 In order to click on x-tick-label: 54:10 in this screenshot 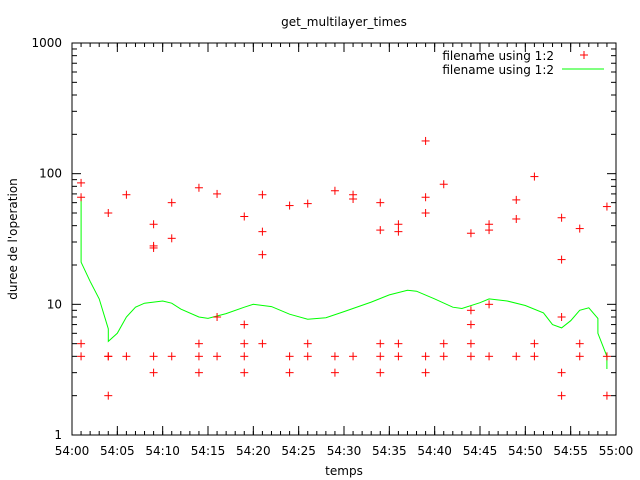, I will do `click(162, 451)`.